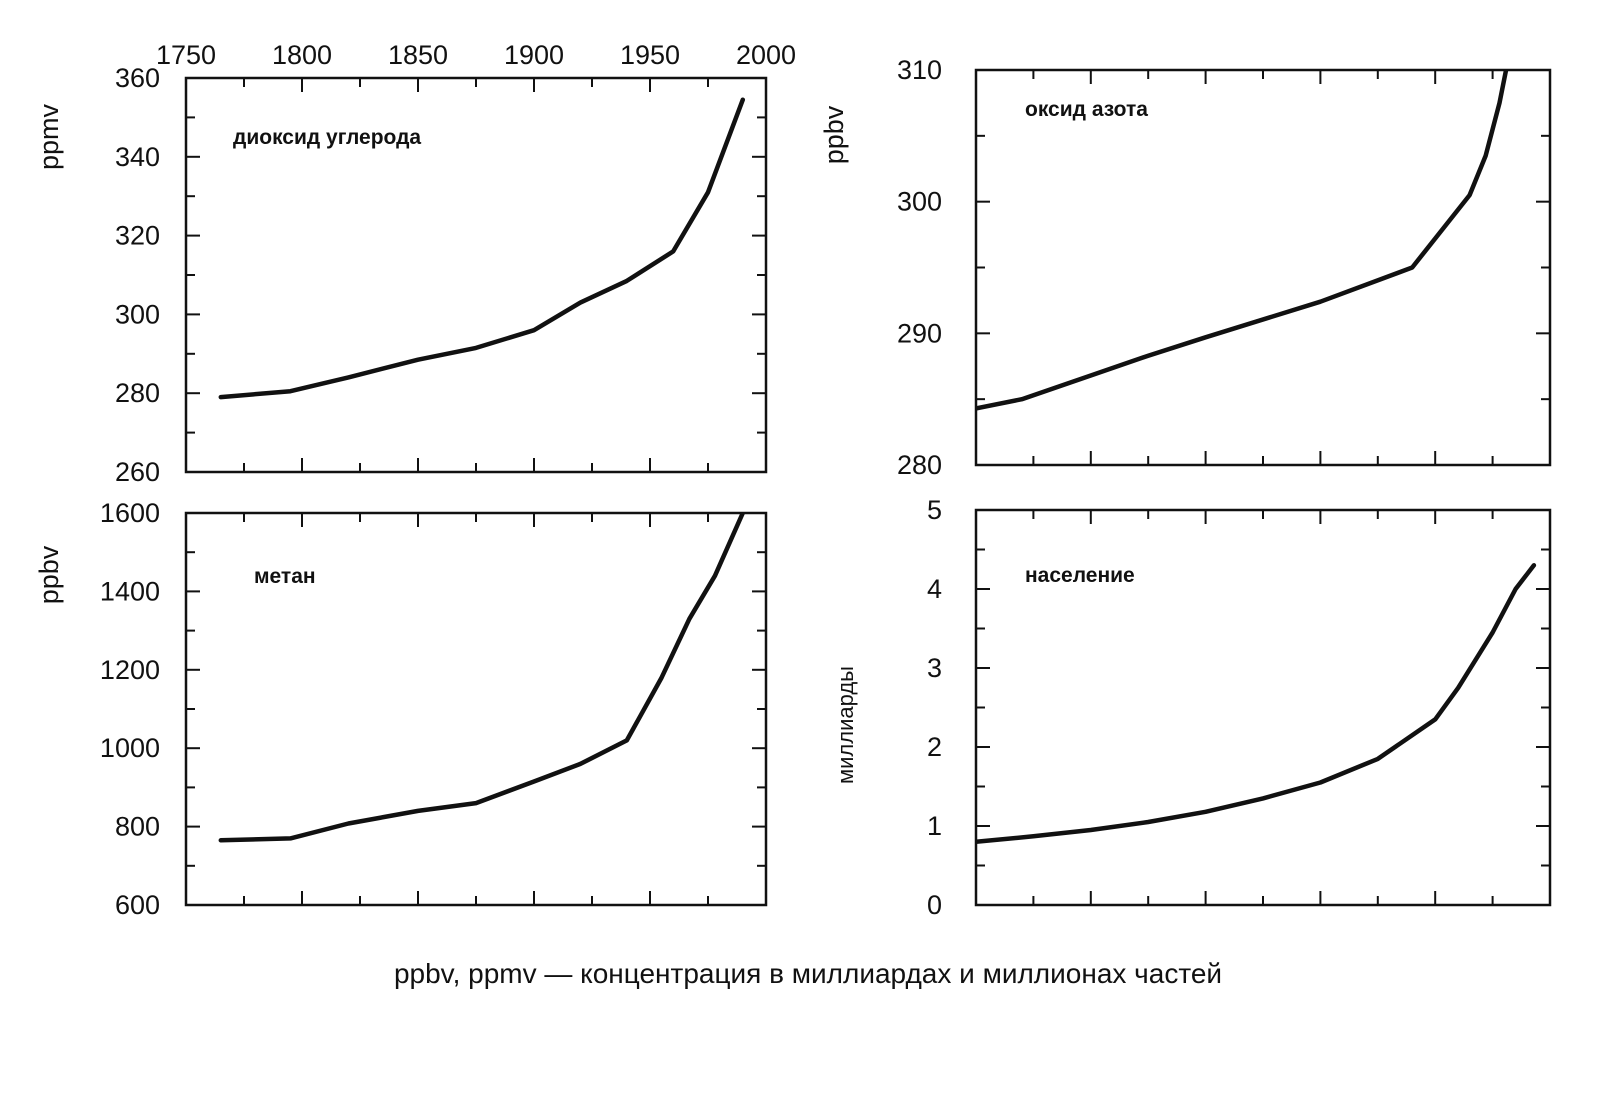  I want to click on y-tick-label: 290, so click(919, 333).